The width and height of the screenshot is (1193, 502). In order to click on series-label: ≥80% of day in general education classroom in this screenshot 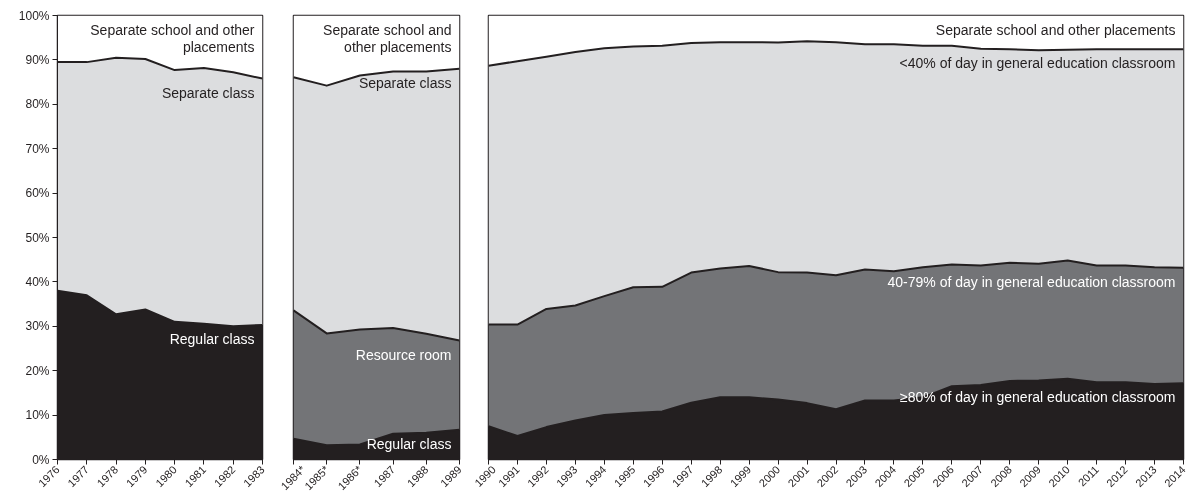, I will do `click(1038, 397)`.